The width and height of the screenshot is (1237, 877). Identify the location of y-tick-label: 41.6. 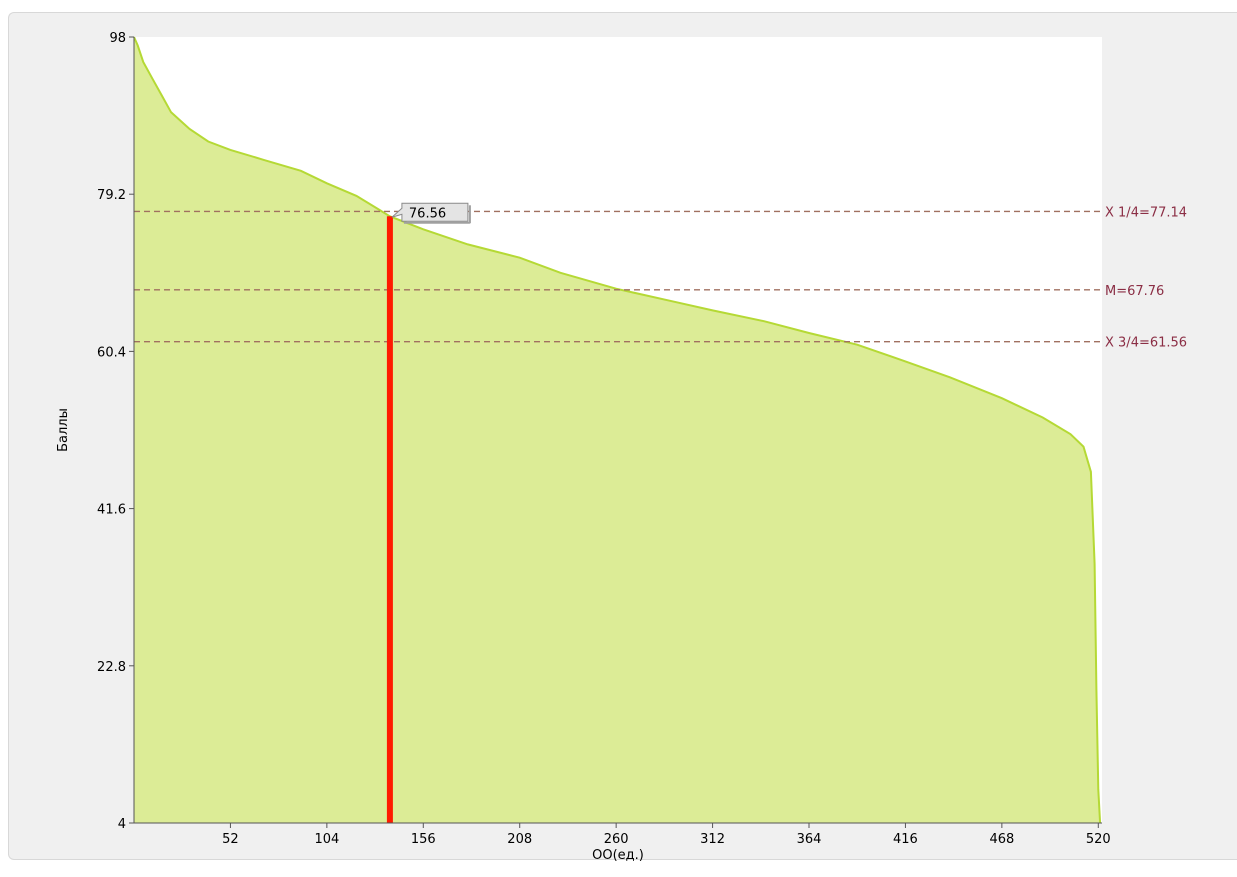
(111, 510).